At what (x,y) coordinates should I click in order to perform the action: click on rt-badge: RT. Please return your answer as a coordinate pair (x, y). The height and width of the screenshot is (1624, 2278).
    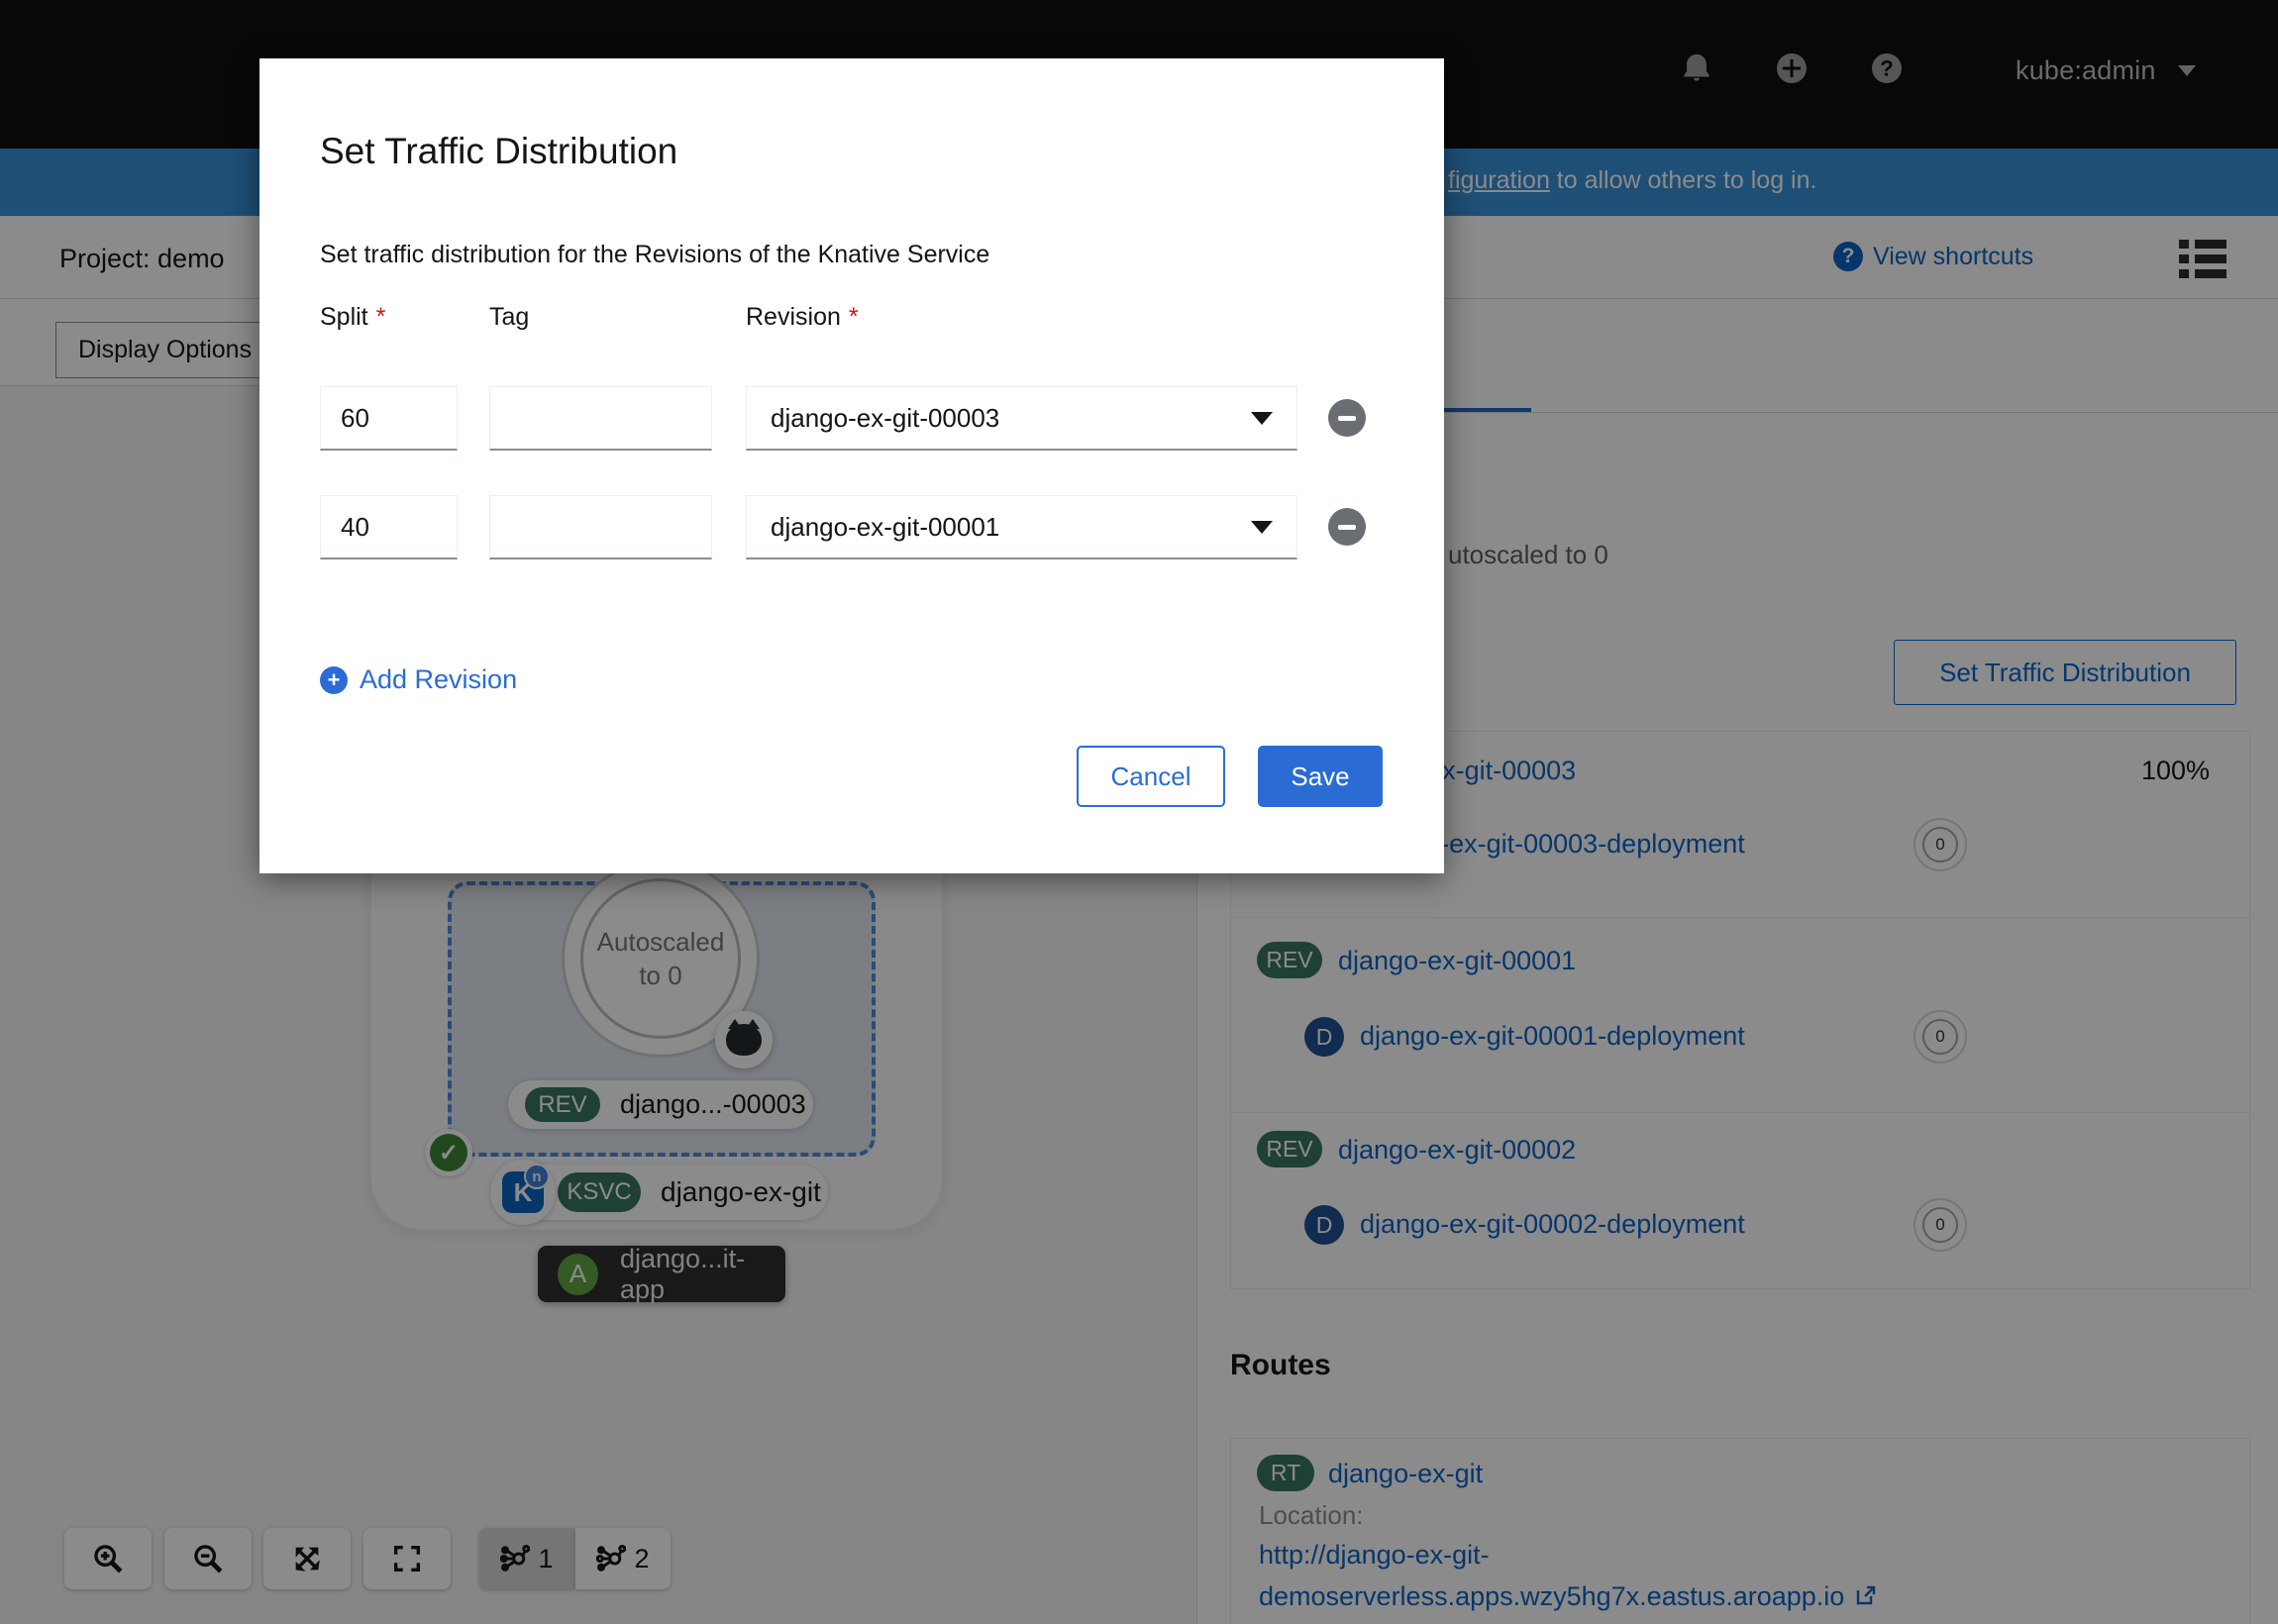
    Looking at the image, I should click on (1285, 1473).